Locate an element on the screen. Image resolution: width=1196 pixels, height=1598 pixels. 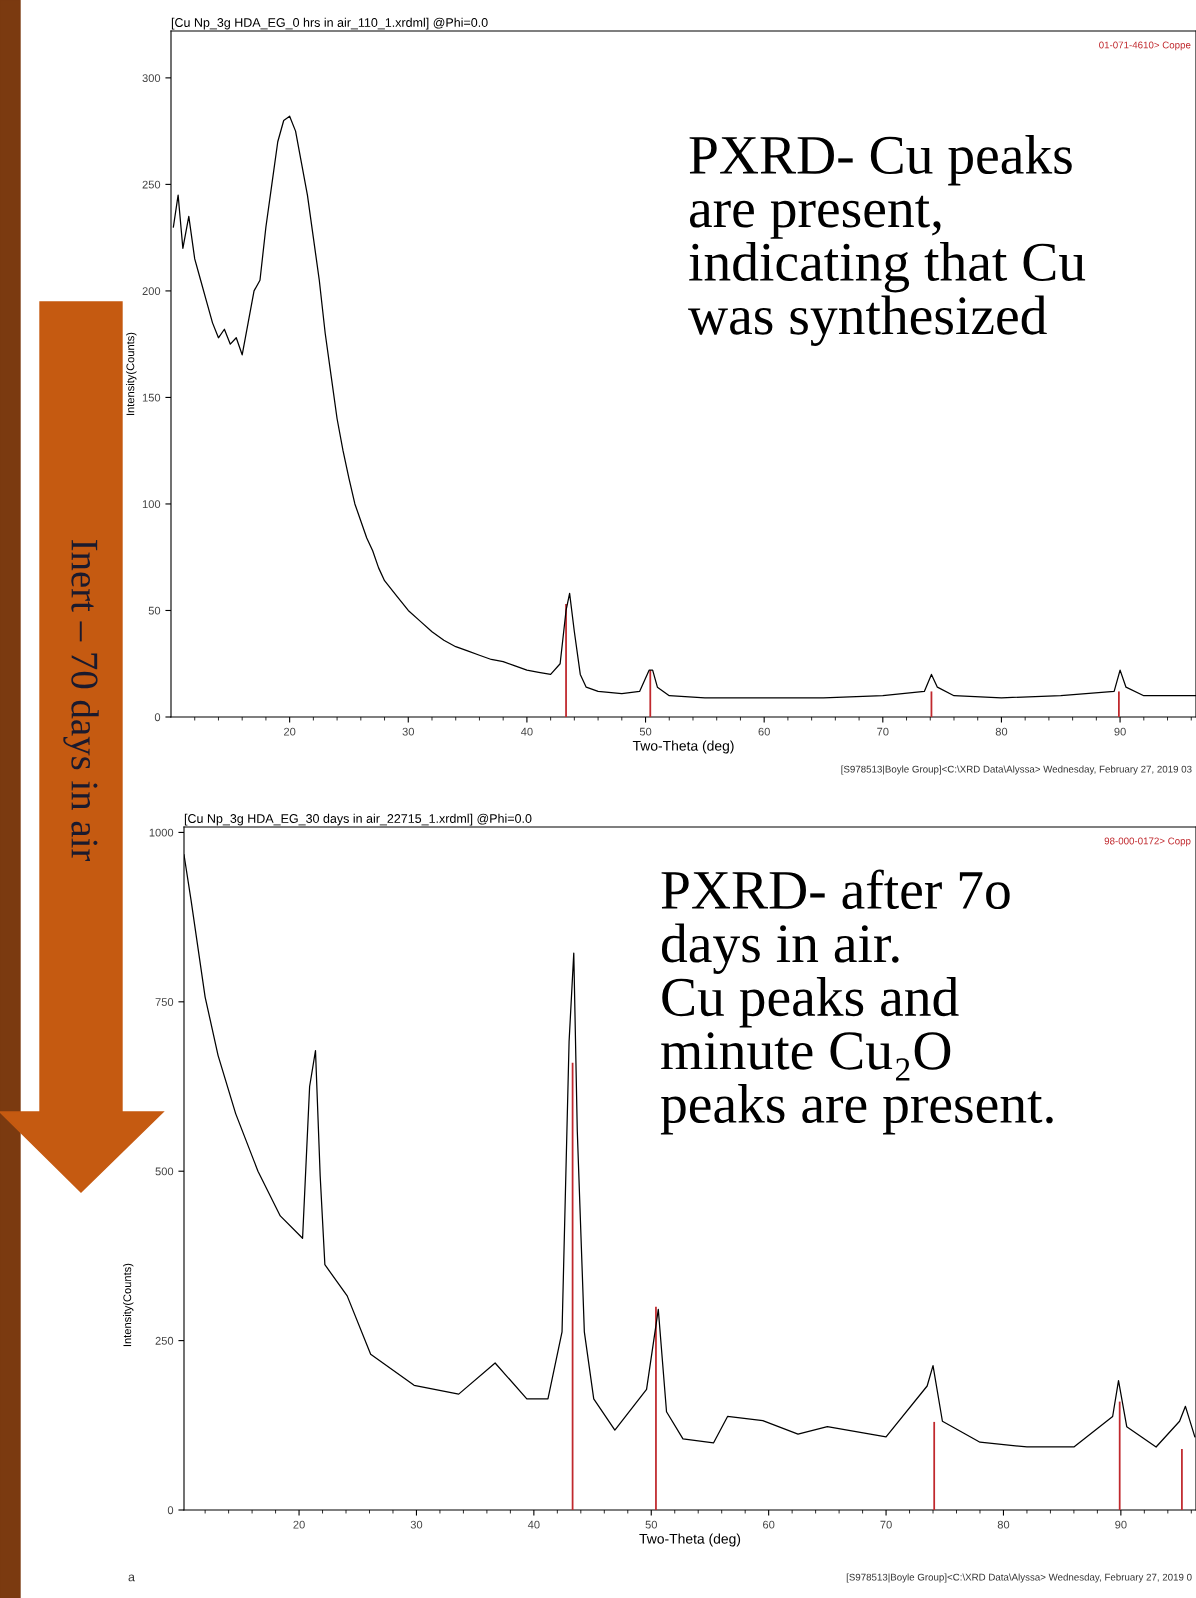
text: 01-071-4610> Coppe is located at coordinates (1145, 46).